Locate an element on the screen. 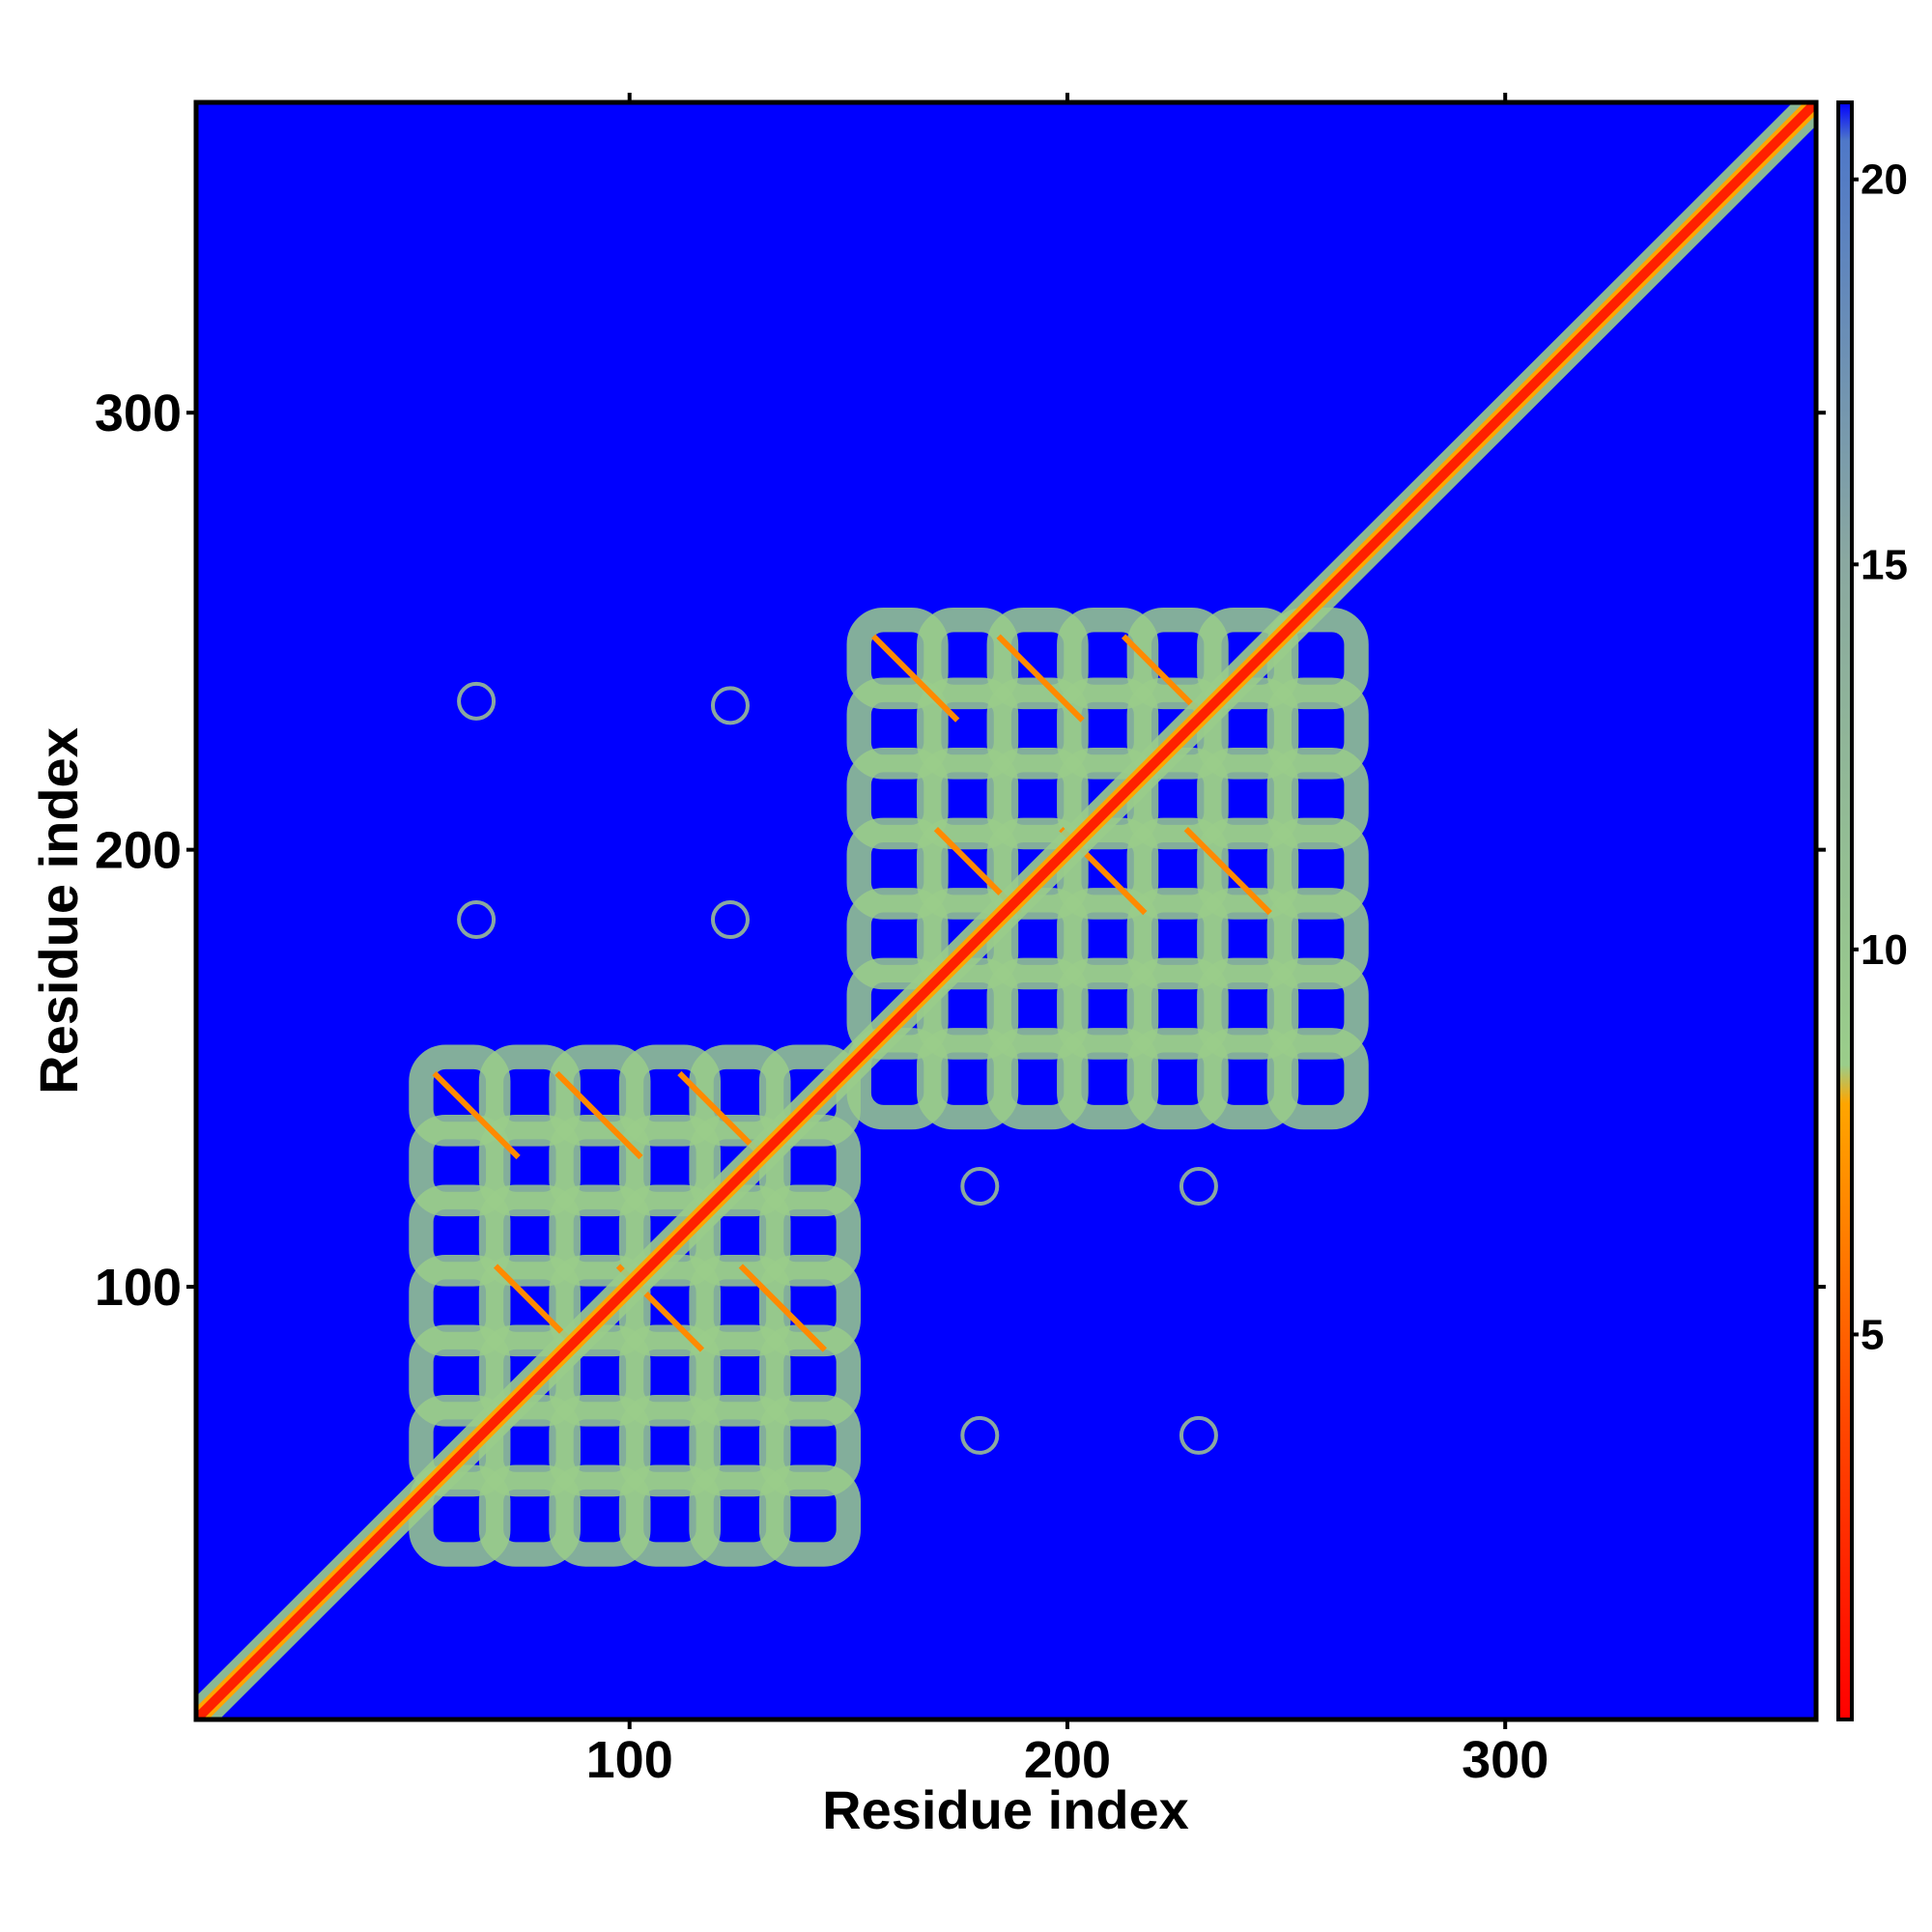 Image resolution: width=1932 pixels, height=1932 pixels. colorbar: 5 10 15 20 is located at coordinates (1872, 910).